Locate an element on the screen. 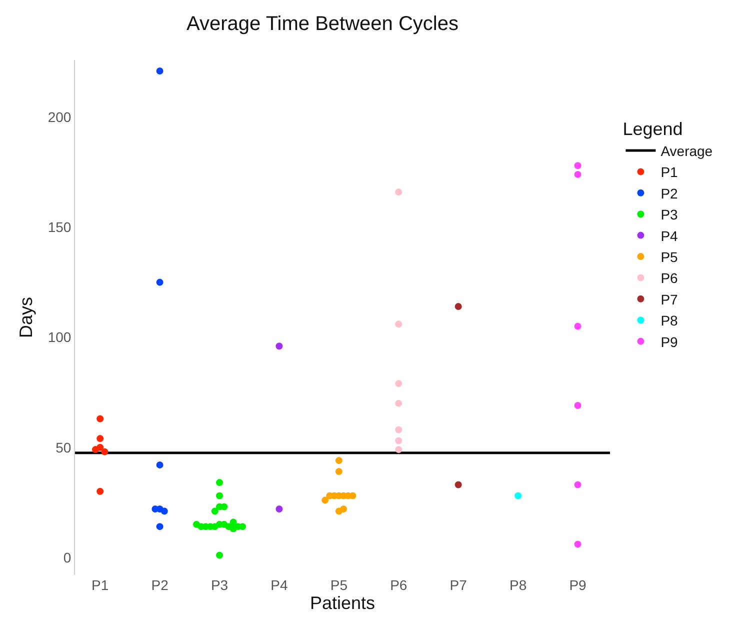 The width and height of the screenshot is (750, 635). x-tick-label: P4 is located at coordinates (279, 585).